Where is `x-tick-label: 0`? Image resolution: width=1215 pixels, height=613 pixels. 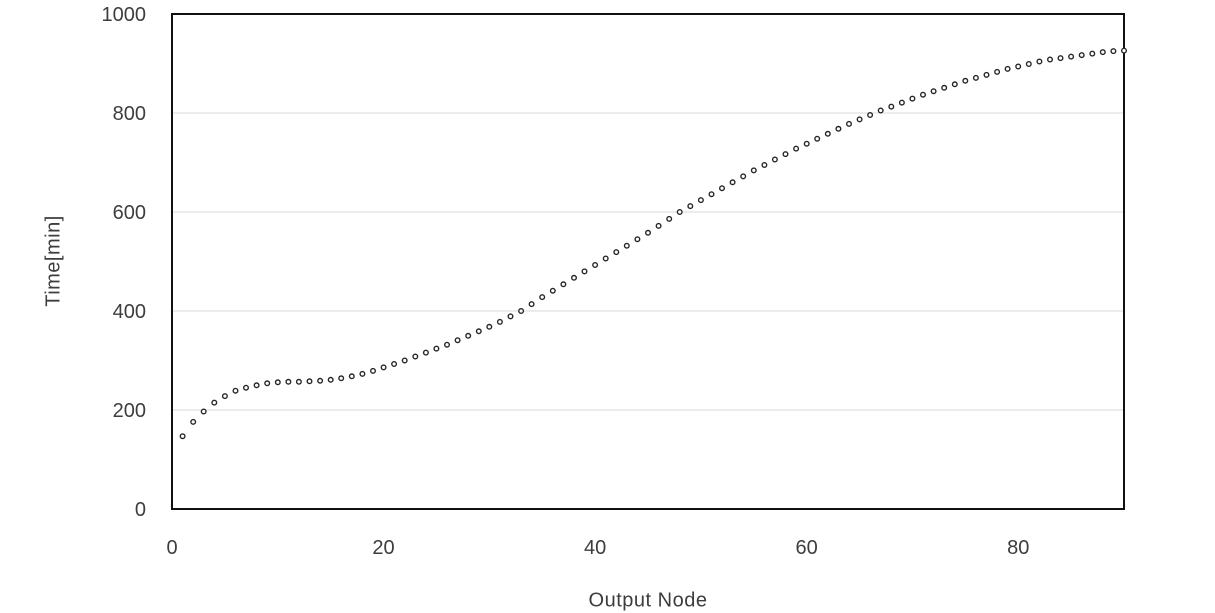
x-tick-label: 0 is located at coordinates (171, 548).